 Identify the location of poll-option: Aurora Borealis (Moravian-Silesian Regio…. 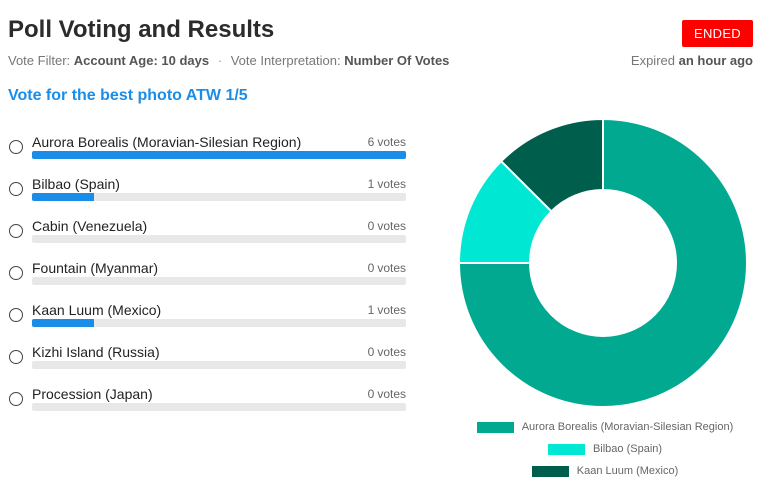
(208, 154).